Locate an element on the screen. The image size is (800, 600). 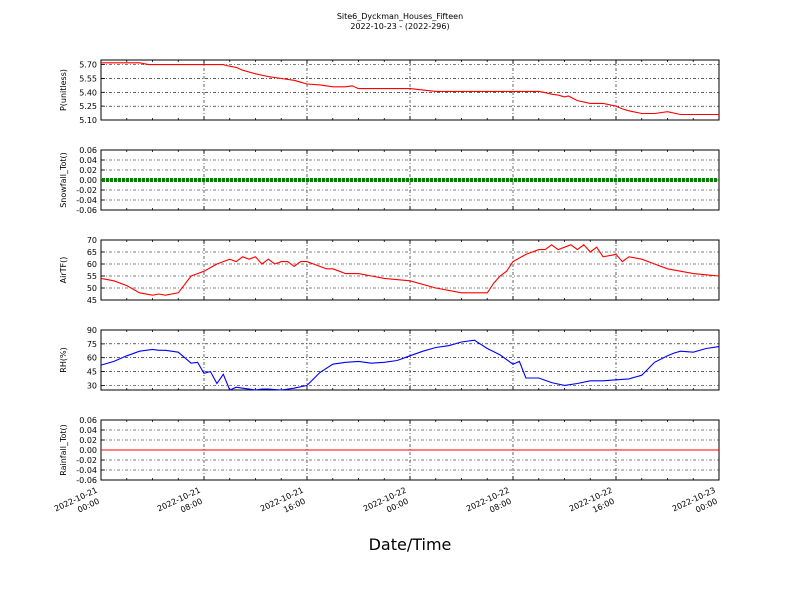
y-tick-label: 5.70 is located at coordinates (88, 65).